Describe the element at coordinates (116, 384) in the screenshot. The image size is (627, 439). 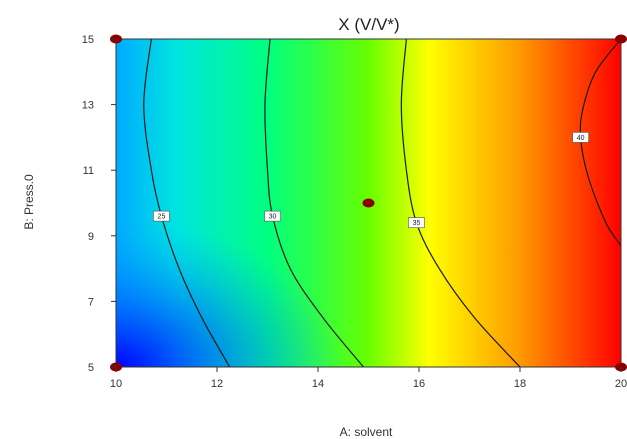
I see `x-tick-label: 10` at that location.